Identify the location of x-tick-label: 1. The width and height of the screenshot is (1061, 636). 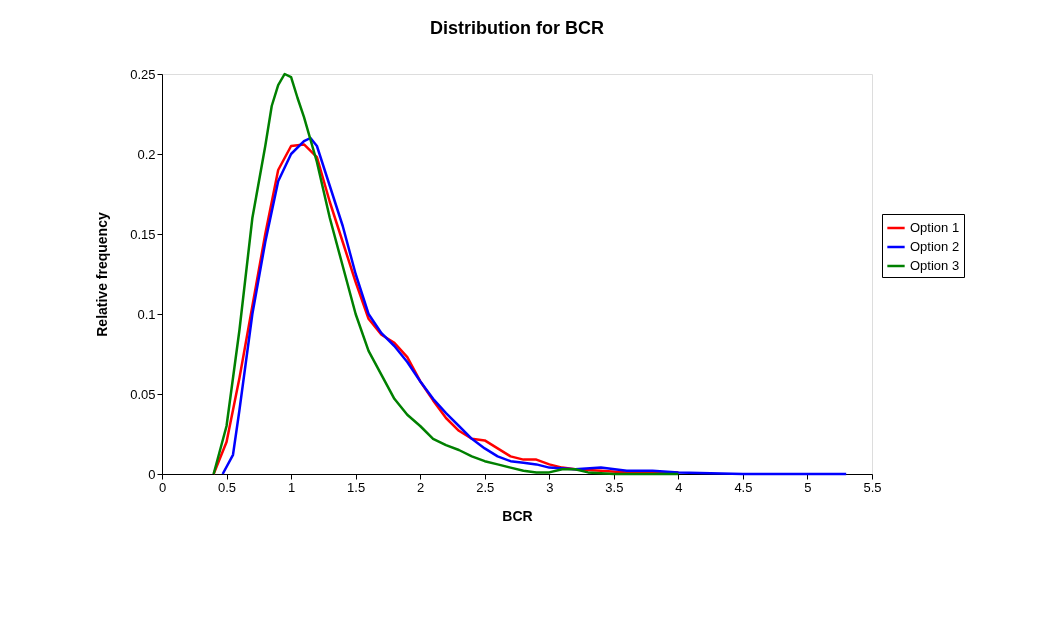
(291, 487).